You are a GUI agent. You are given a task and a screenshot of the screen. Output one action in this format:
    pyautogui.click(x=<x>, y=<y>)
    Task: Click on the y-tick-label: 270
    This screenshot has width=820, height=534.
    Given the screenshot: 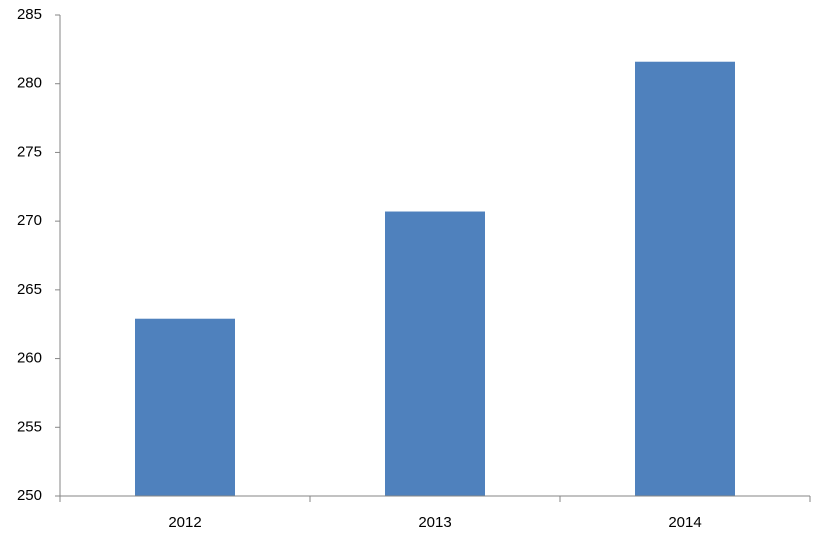 What is the action you would take?
    pyautogui.click(x=29, y=220)
    